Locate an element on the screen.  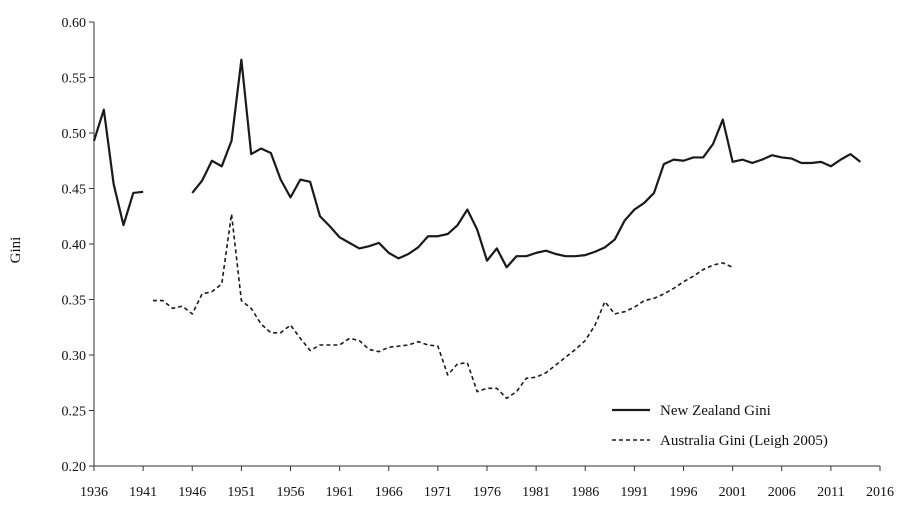
y-tick-label: 0.20 is located at coordinates (74, 467).